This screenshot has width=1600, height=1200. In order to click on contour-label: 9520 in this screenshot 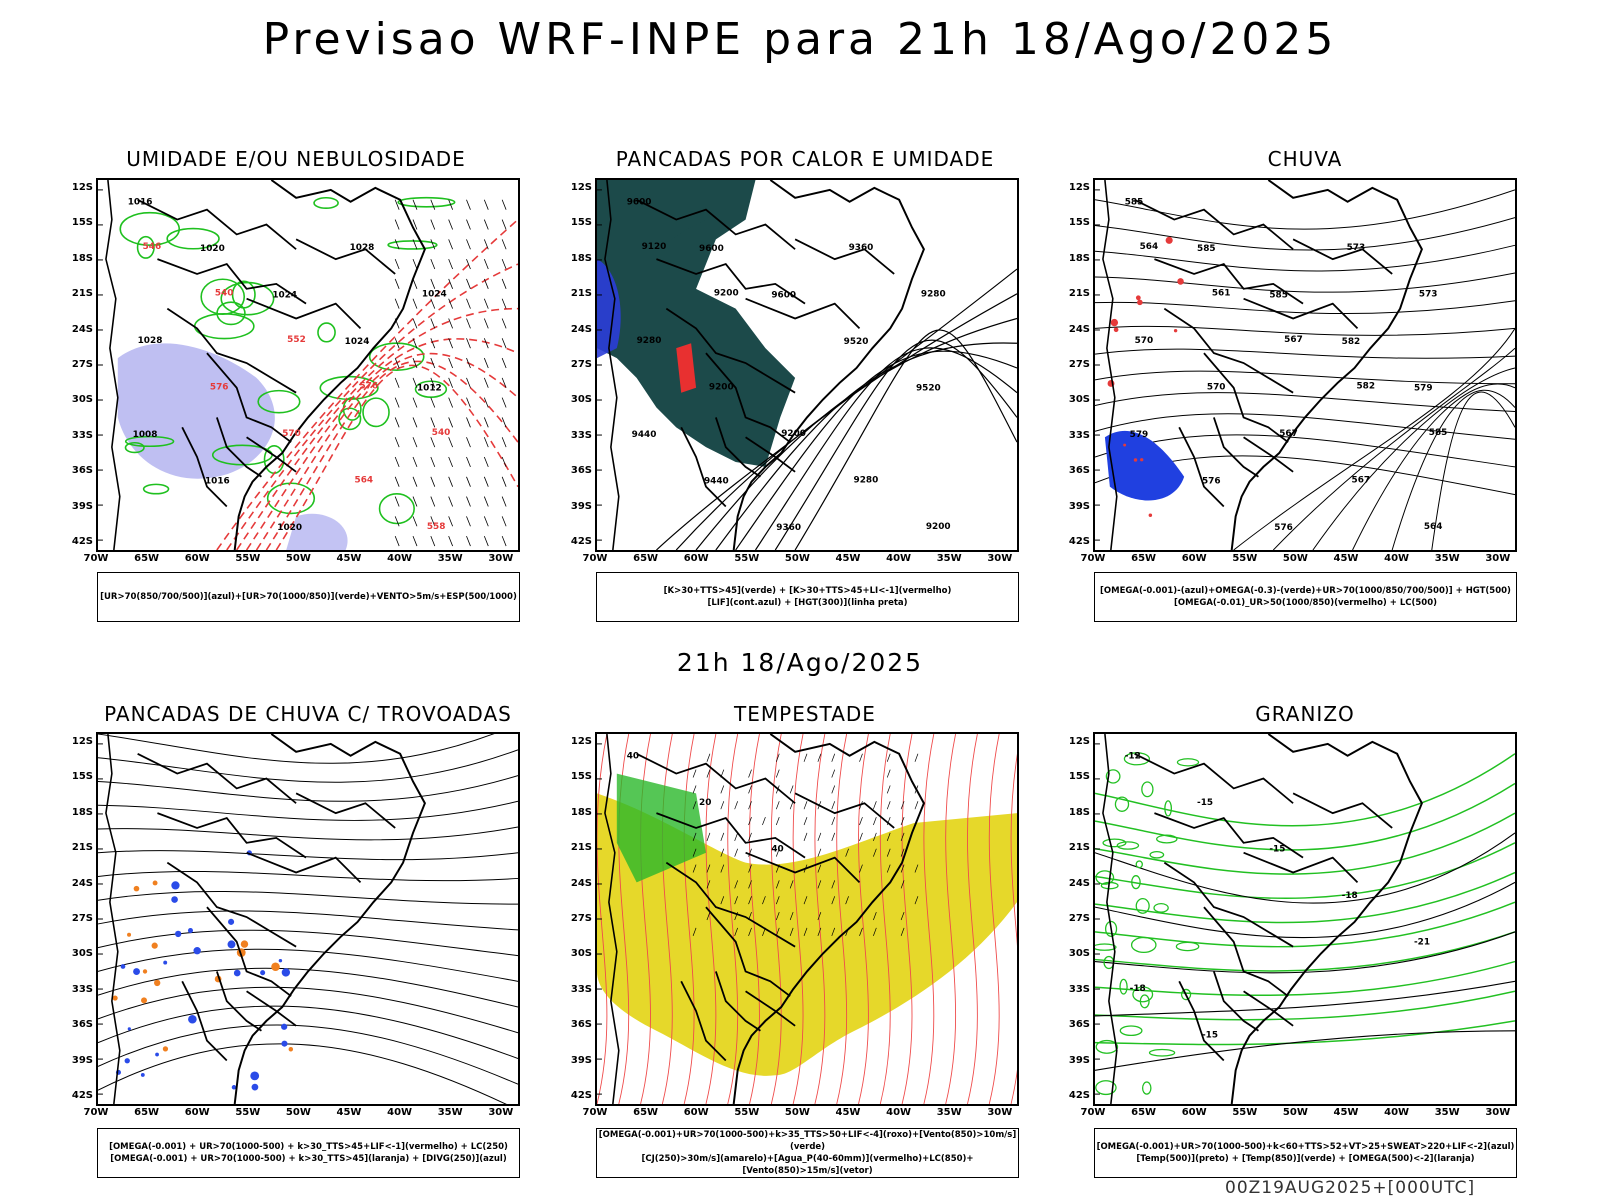, I will do `click(856, 342)`.